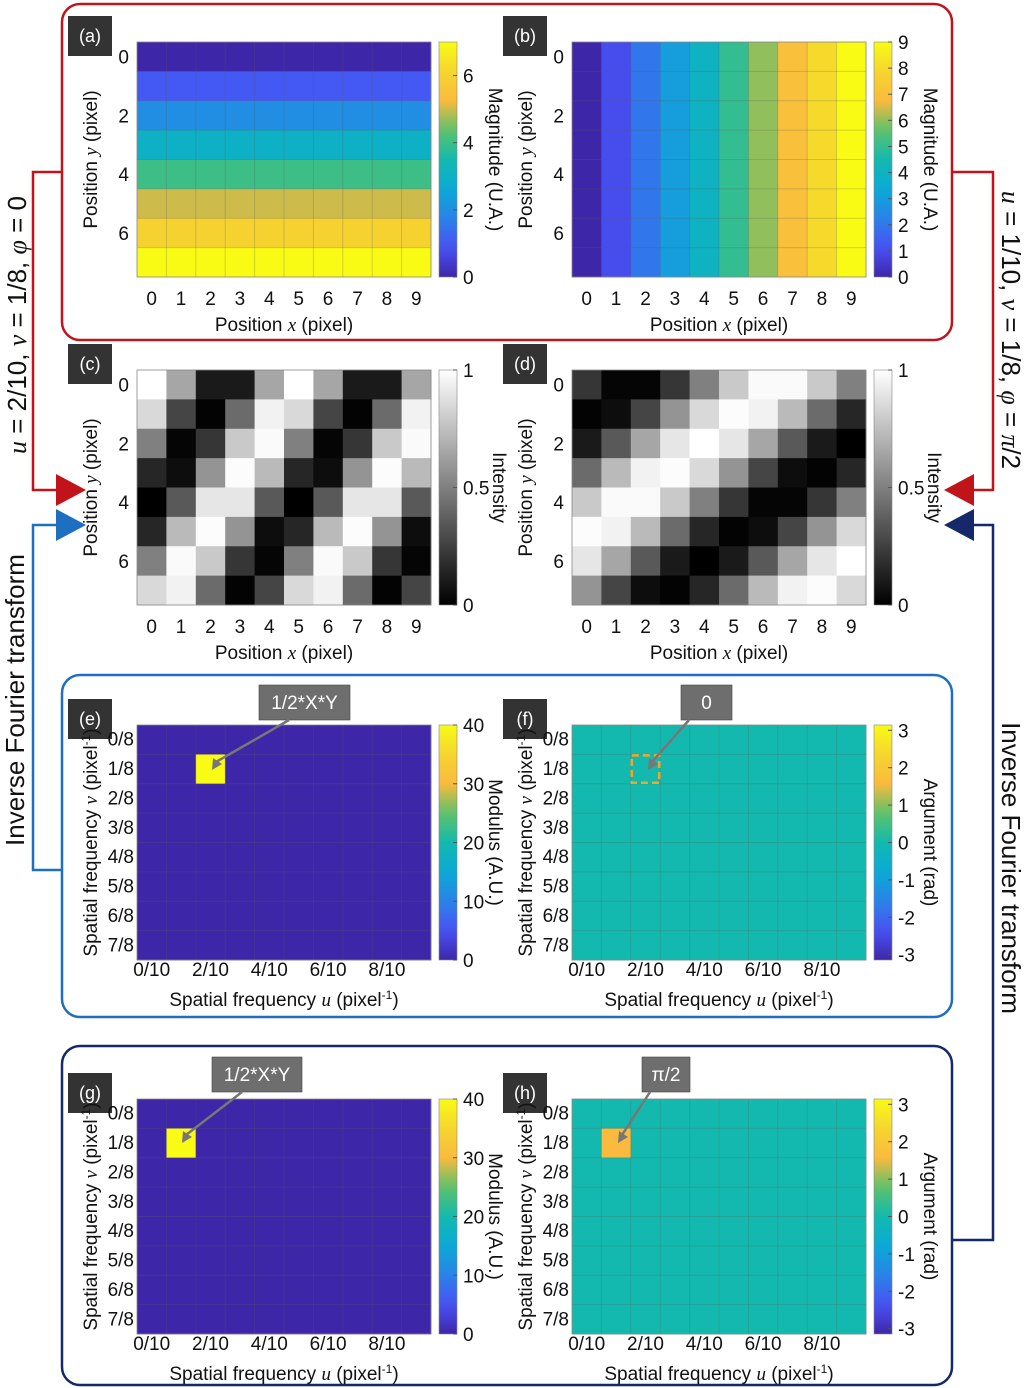  I want to click on x-tick-label: 8, so click(822, 299).